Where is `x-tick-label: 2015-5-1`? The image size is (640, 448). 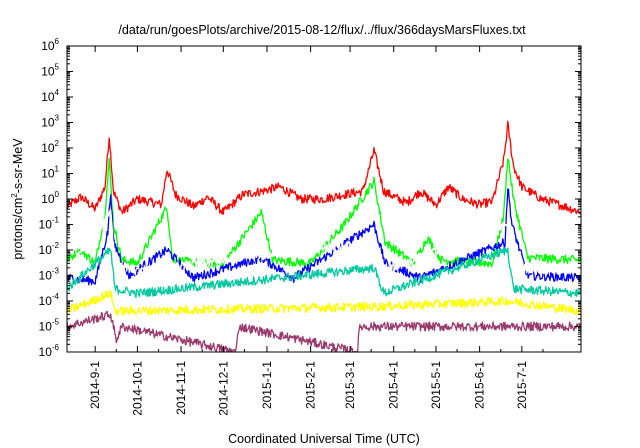 x-tick-label: 2015-5-1 is located at coordinates (436, 385).